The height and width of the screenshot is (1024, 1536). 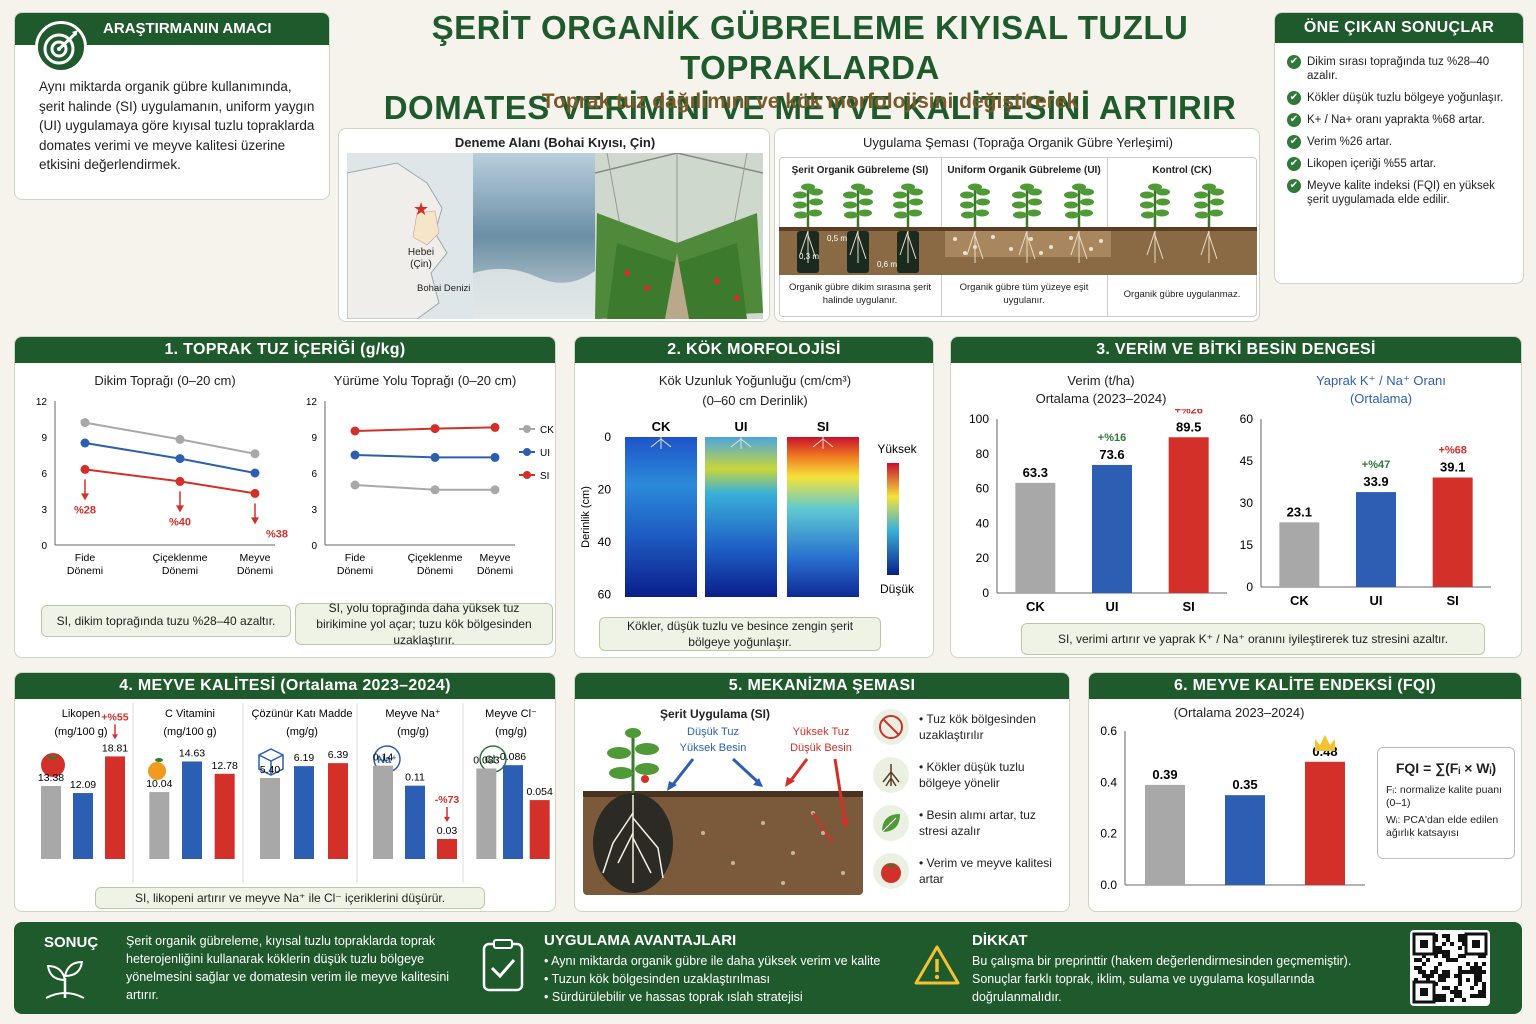 I want to click on bar-value-label: 0.14, so click(x=383, y=758).